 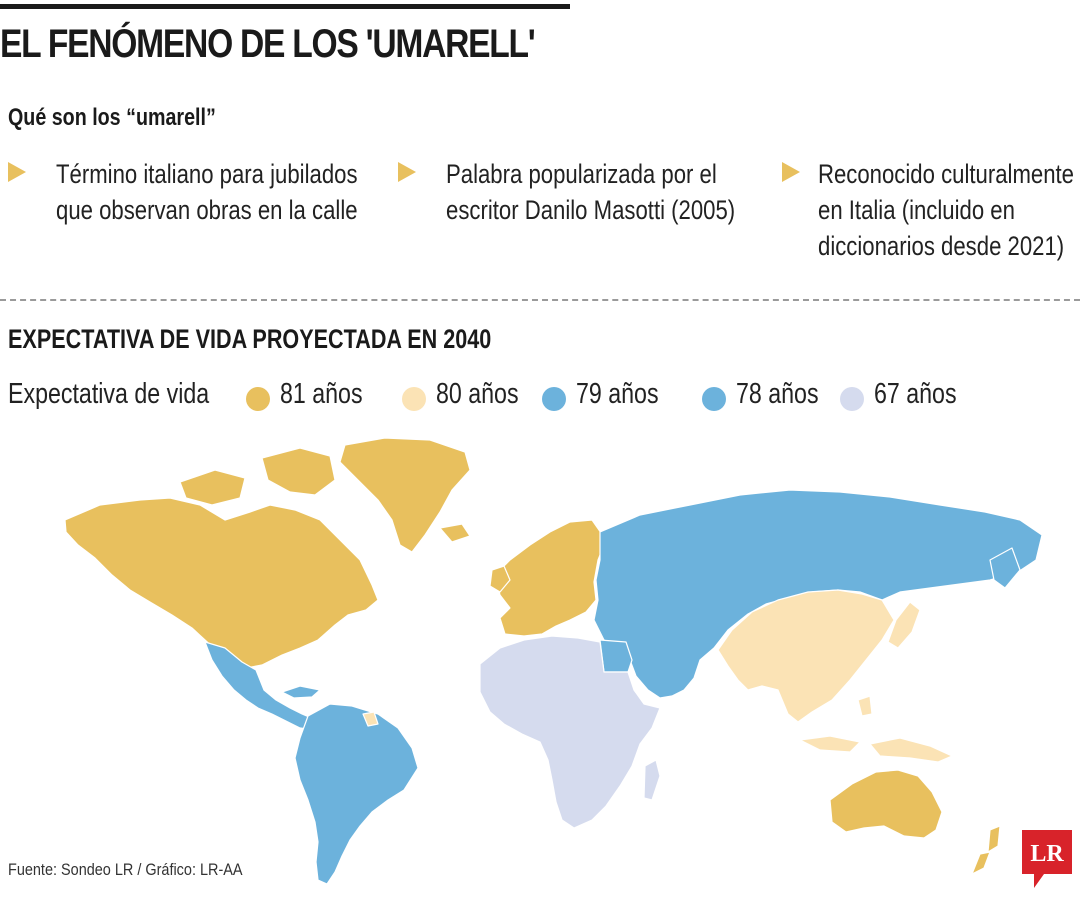 I want to click on main-title: EL FENÓMENO DE LOS 'UMARELL', so click(x=268, y=44).